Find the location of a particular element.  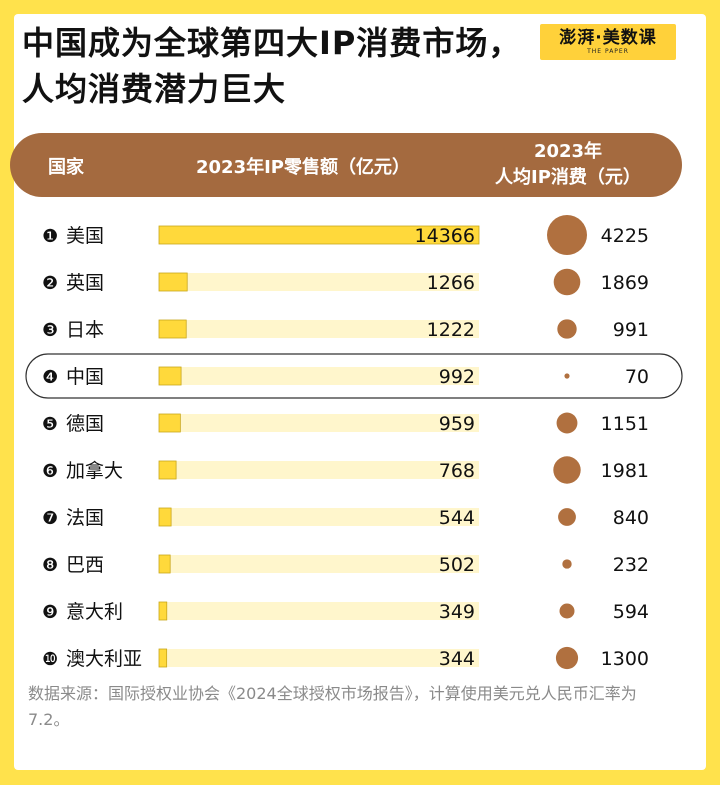

per-capita-value-label: 1300 is located at coordinates (625, 659).